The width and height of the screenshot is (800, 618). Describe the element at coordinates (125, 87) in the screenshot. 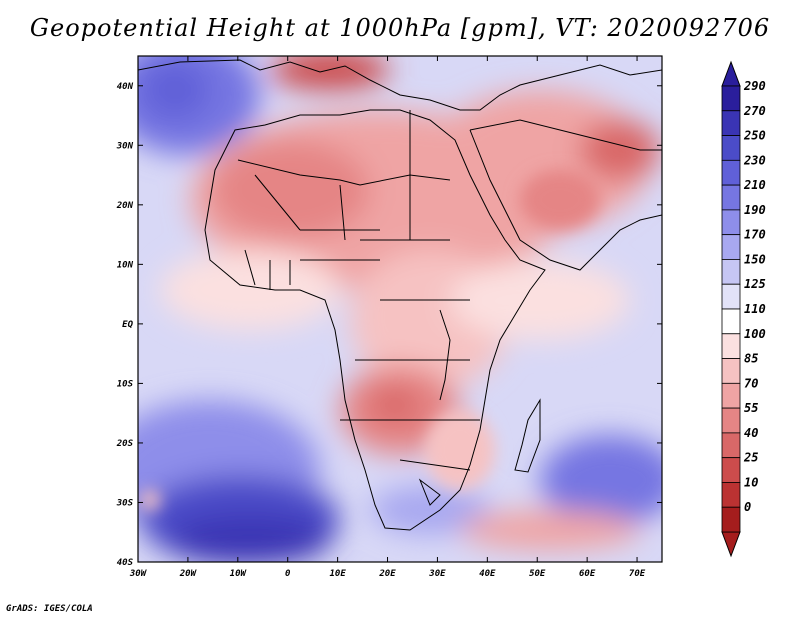

I see `lat-label: 40N` at that location.